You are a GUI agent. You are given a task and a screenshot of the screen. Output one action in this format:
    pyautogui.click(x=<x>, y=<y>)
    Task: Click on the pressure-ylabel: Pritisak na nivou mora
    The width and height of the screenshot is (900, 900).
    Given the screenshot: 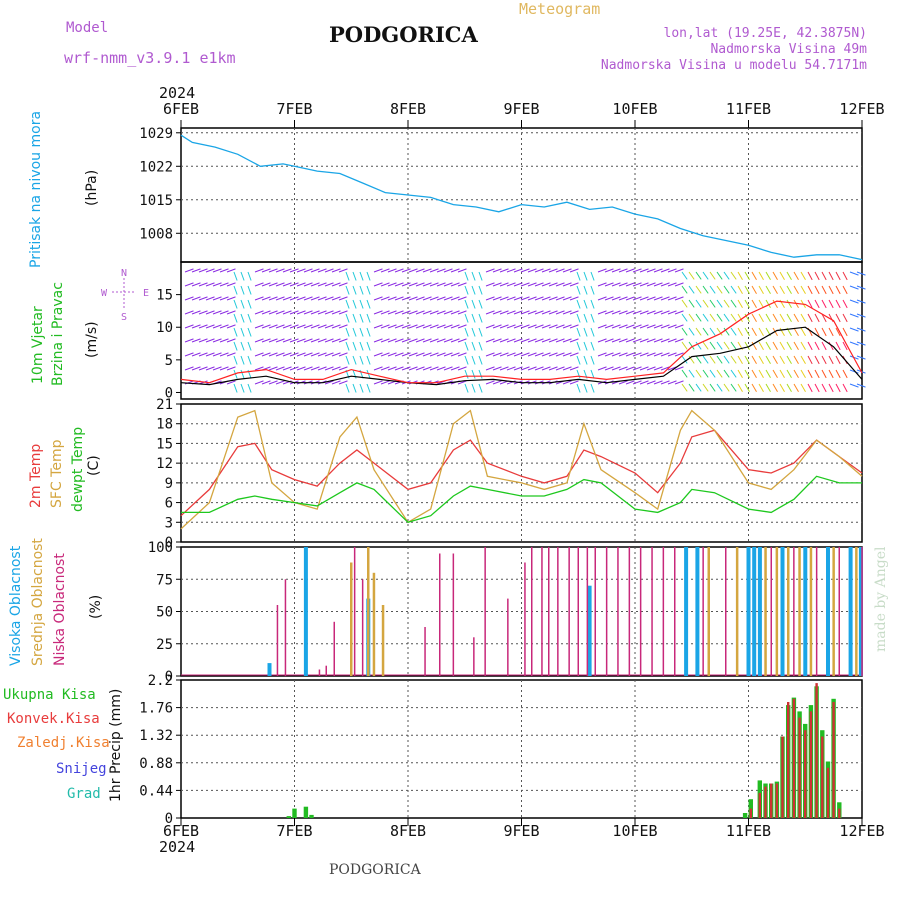 What is the action you would take?
    pyautogui.click(x=36, y=189)
    